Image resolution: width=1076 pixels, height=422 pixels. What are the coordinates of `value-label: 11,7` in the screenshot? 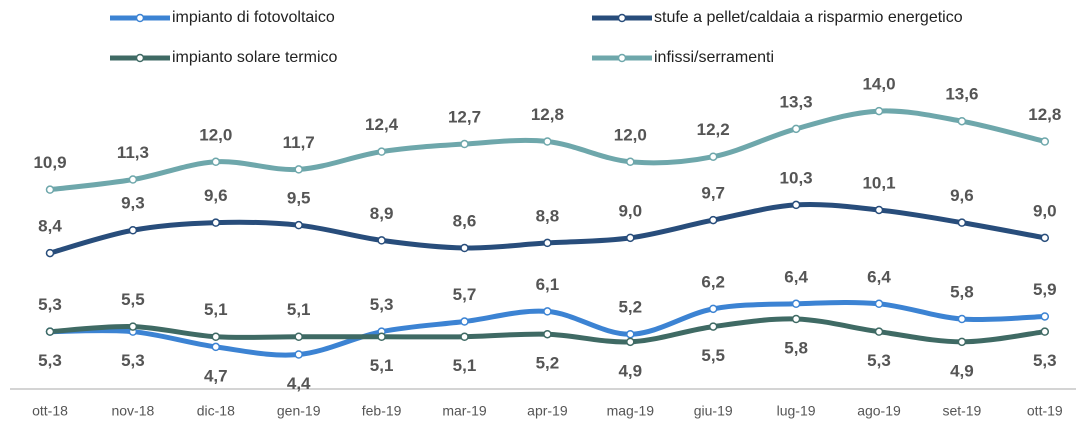 It's located at (299, 142).